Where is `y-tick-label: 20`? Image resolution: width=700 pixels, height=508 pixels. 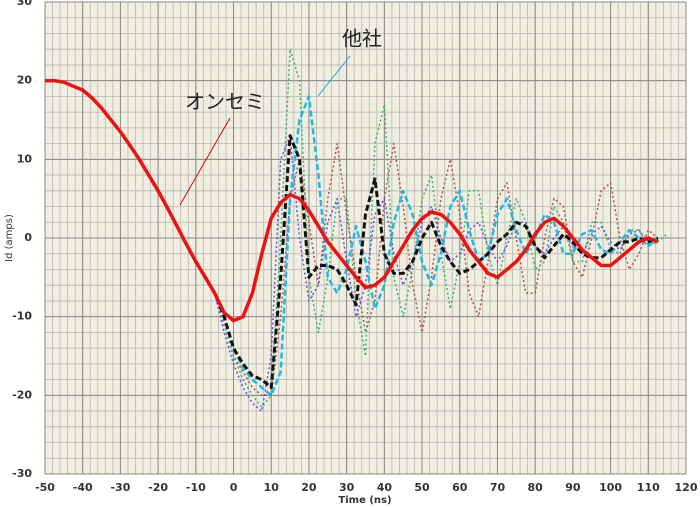
y-tick-label: 20 is located at coordinates (25, 80).